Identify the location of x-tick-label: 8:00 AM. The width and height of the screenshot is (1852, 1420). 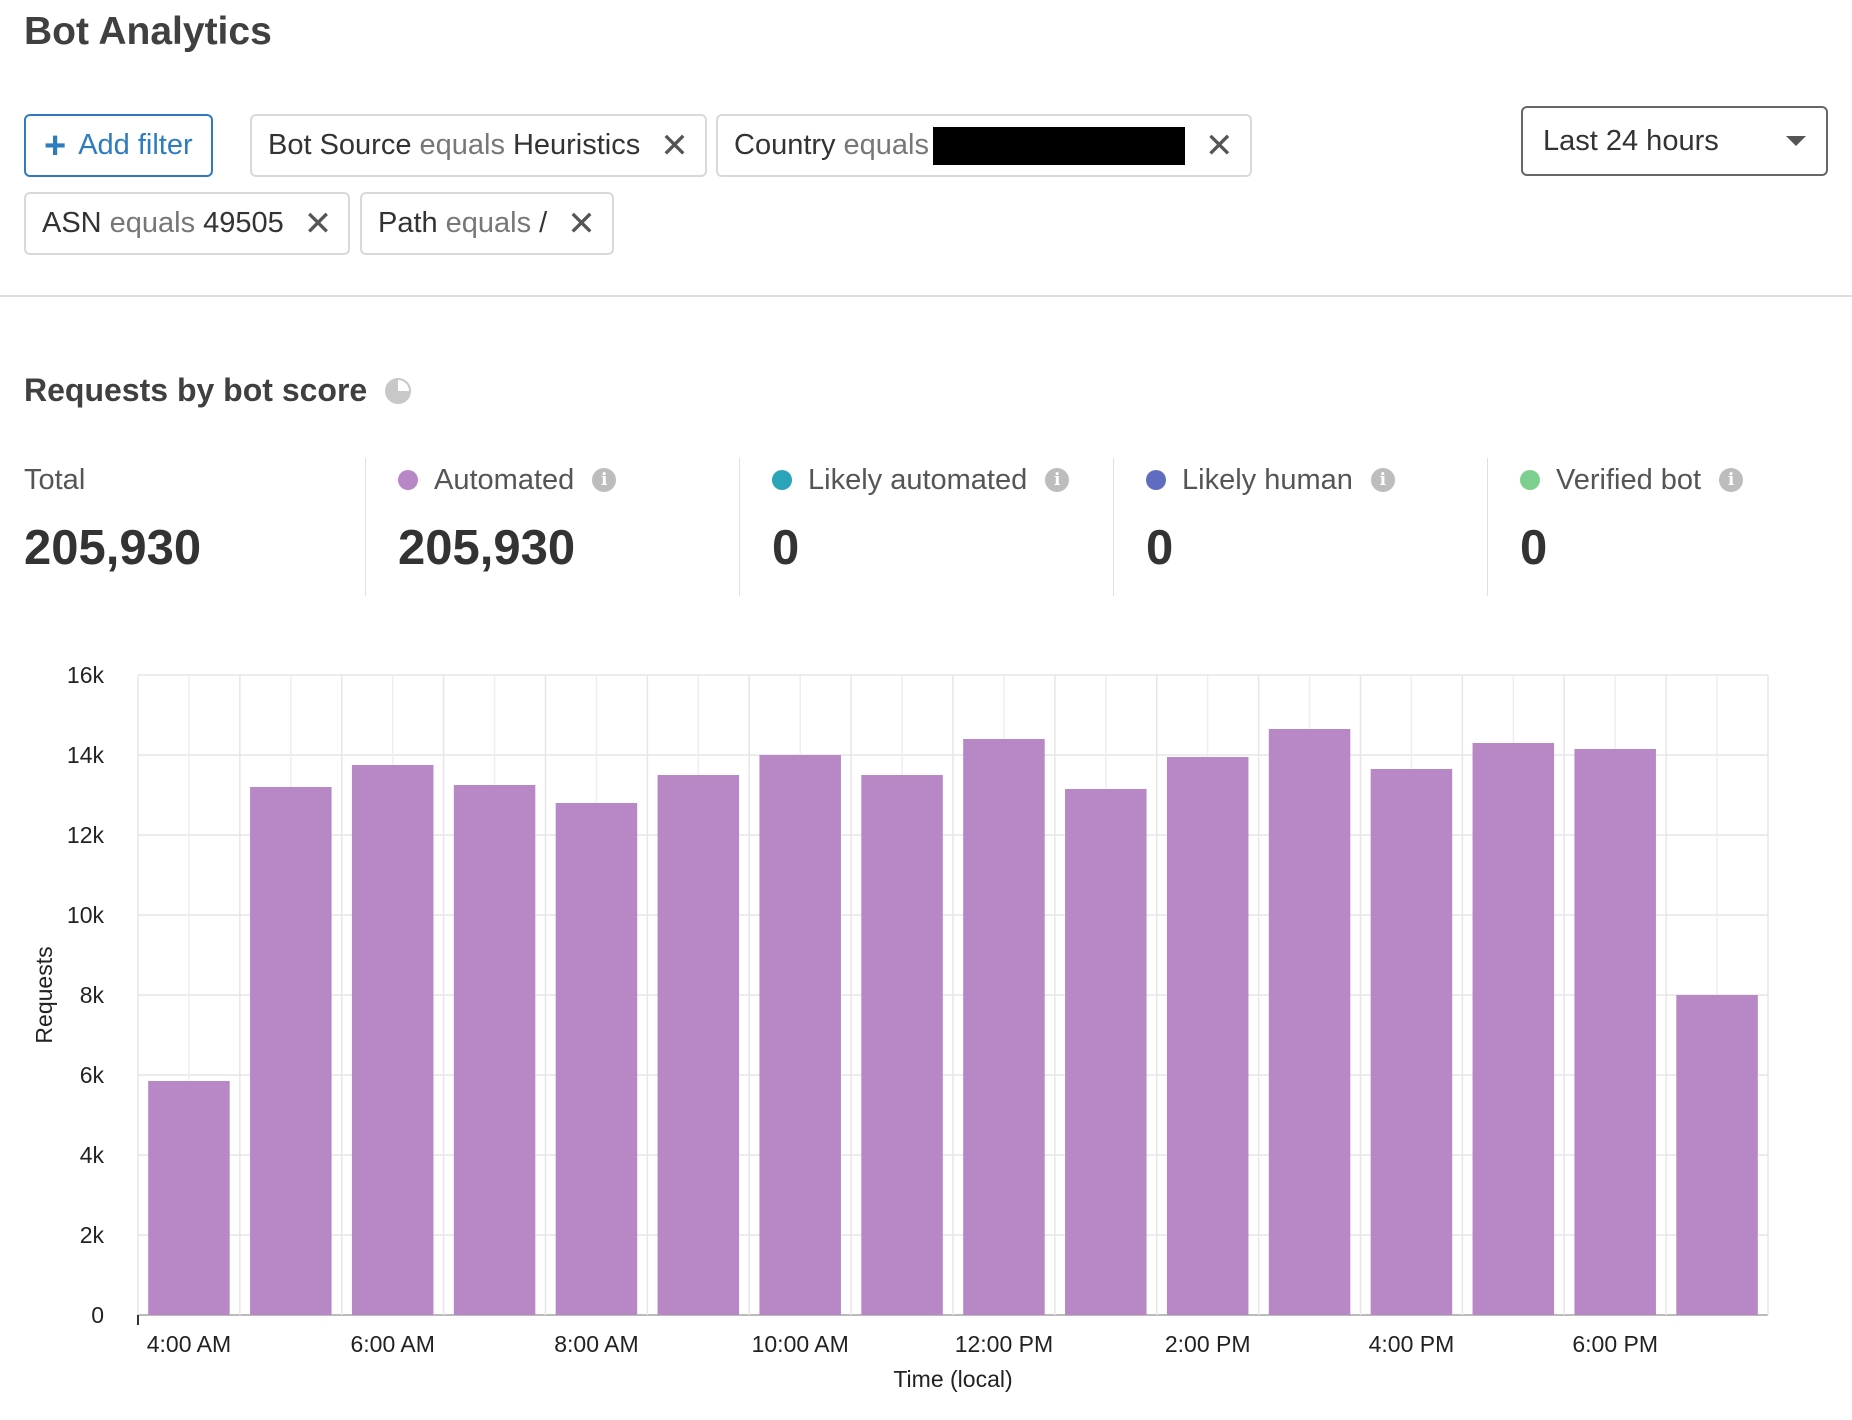
(596, 1344).